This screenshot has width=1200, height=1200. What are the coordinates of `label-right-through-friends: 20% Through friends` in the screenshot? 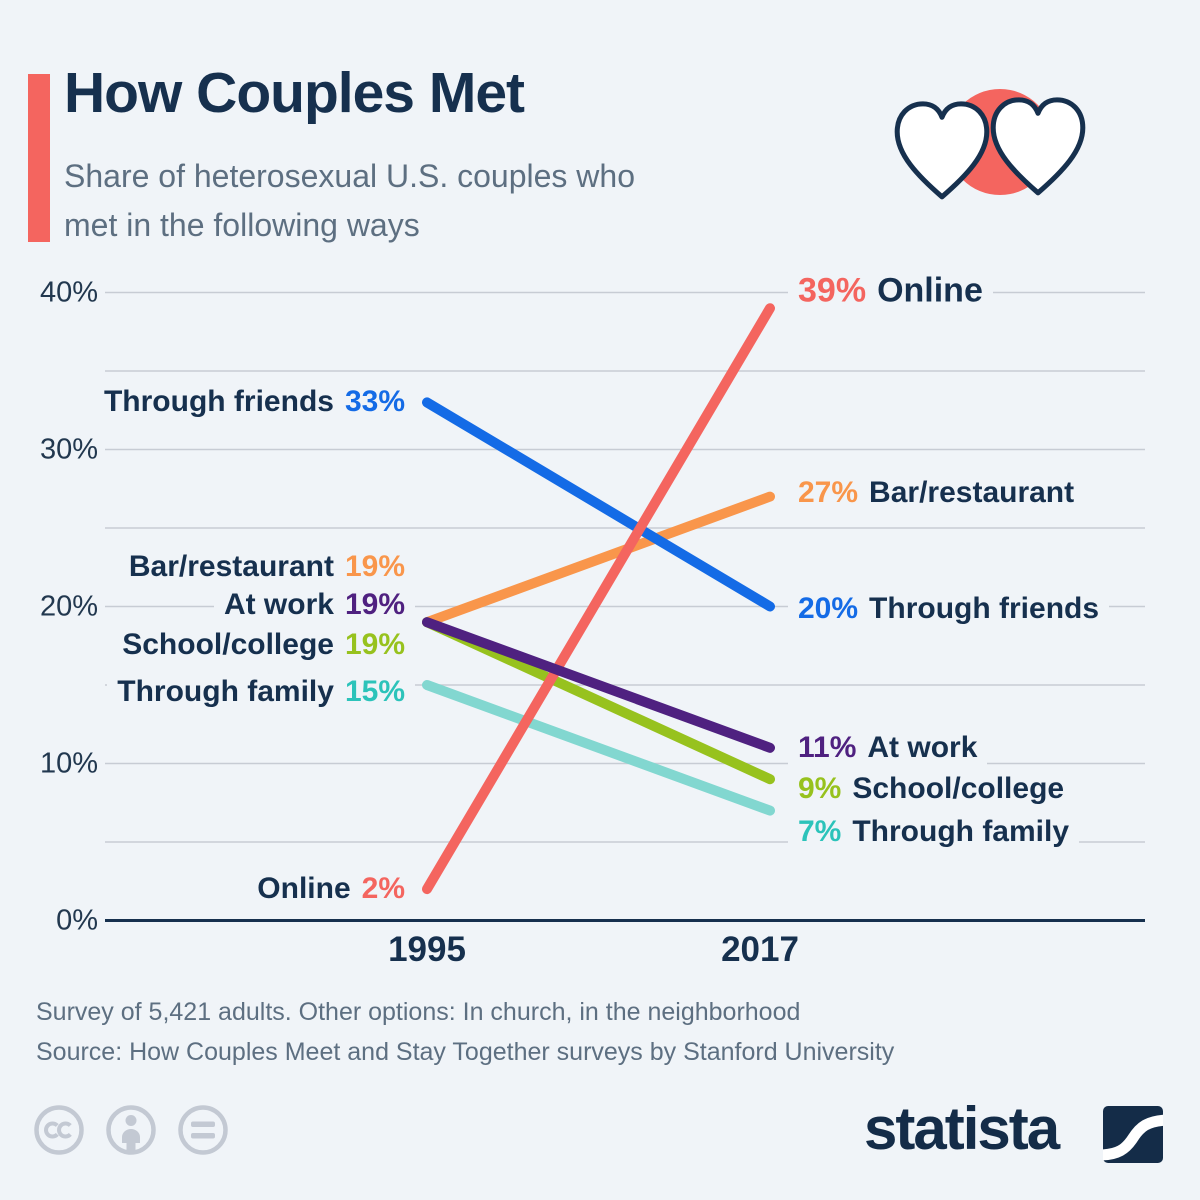 It's located at (949, 608).